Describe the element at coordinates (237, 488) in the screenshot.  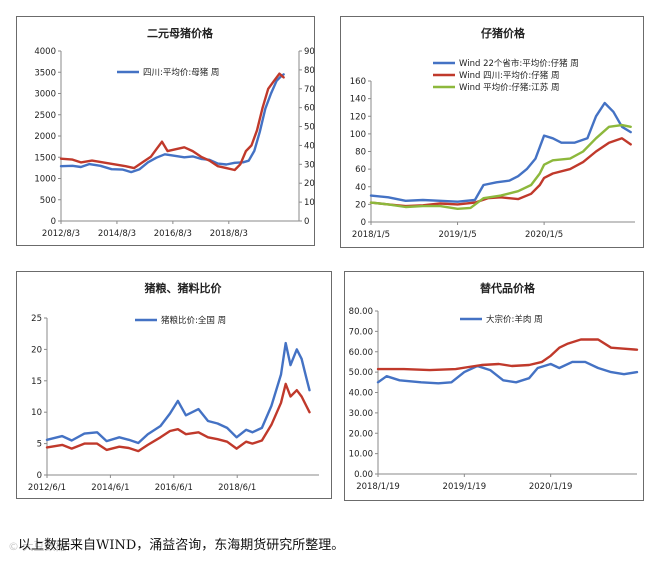
I see `x-tick-label: 2018/6/1` at that location.